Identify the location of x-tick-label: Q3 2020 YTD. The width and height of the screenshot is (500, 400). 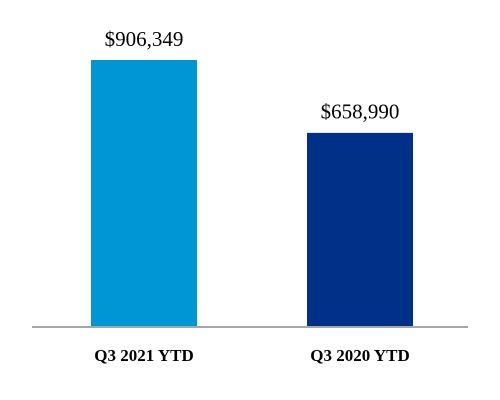
(360, 355).